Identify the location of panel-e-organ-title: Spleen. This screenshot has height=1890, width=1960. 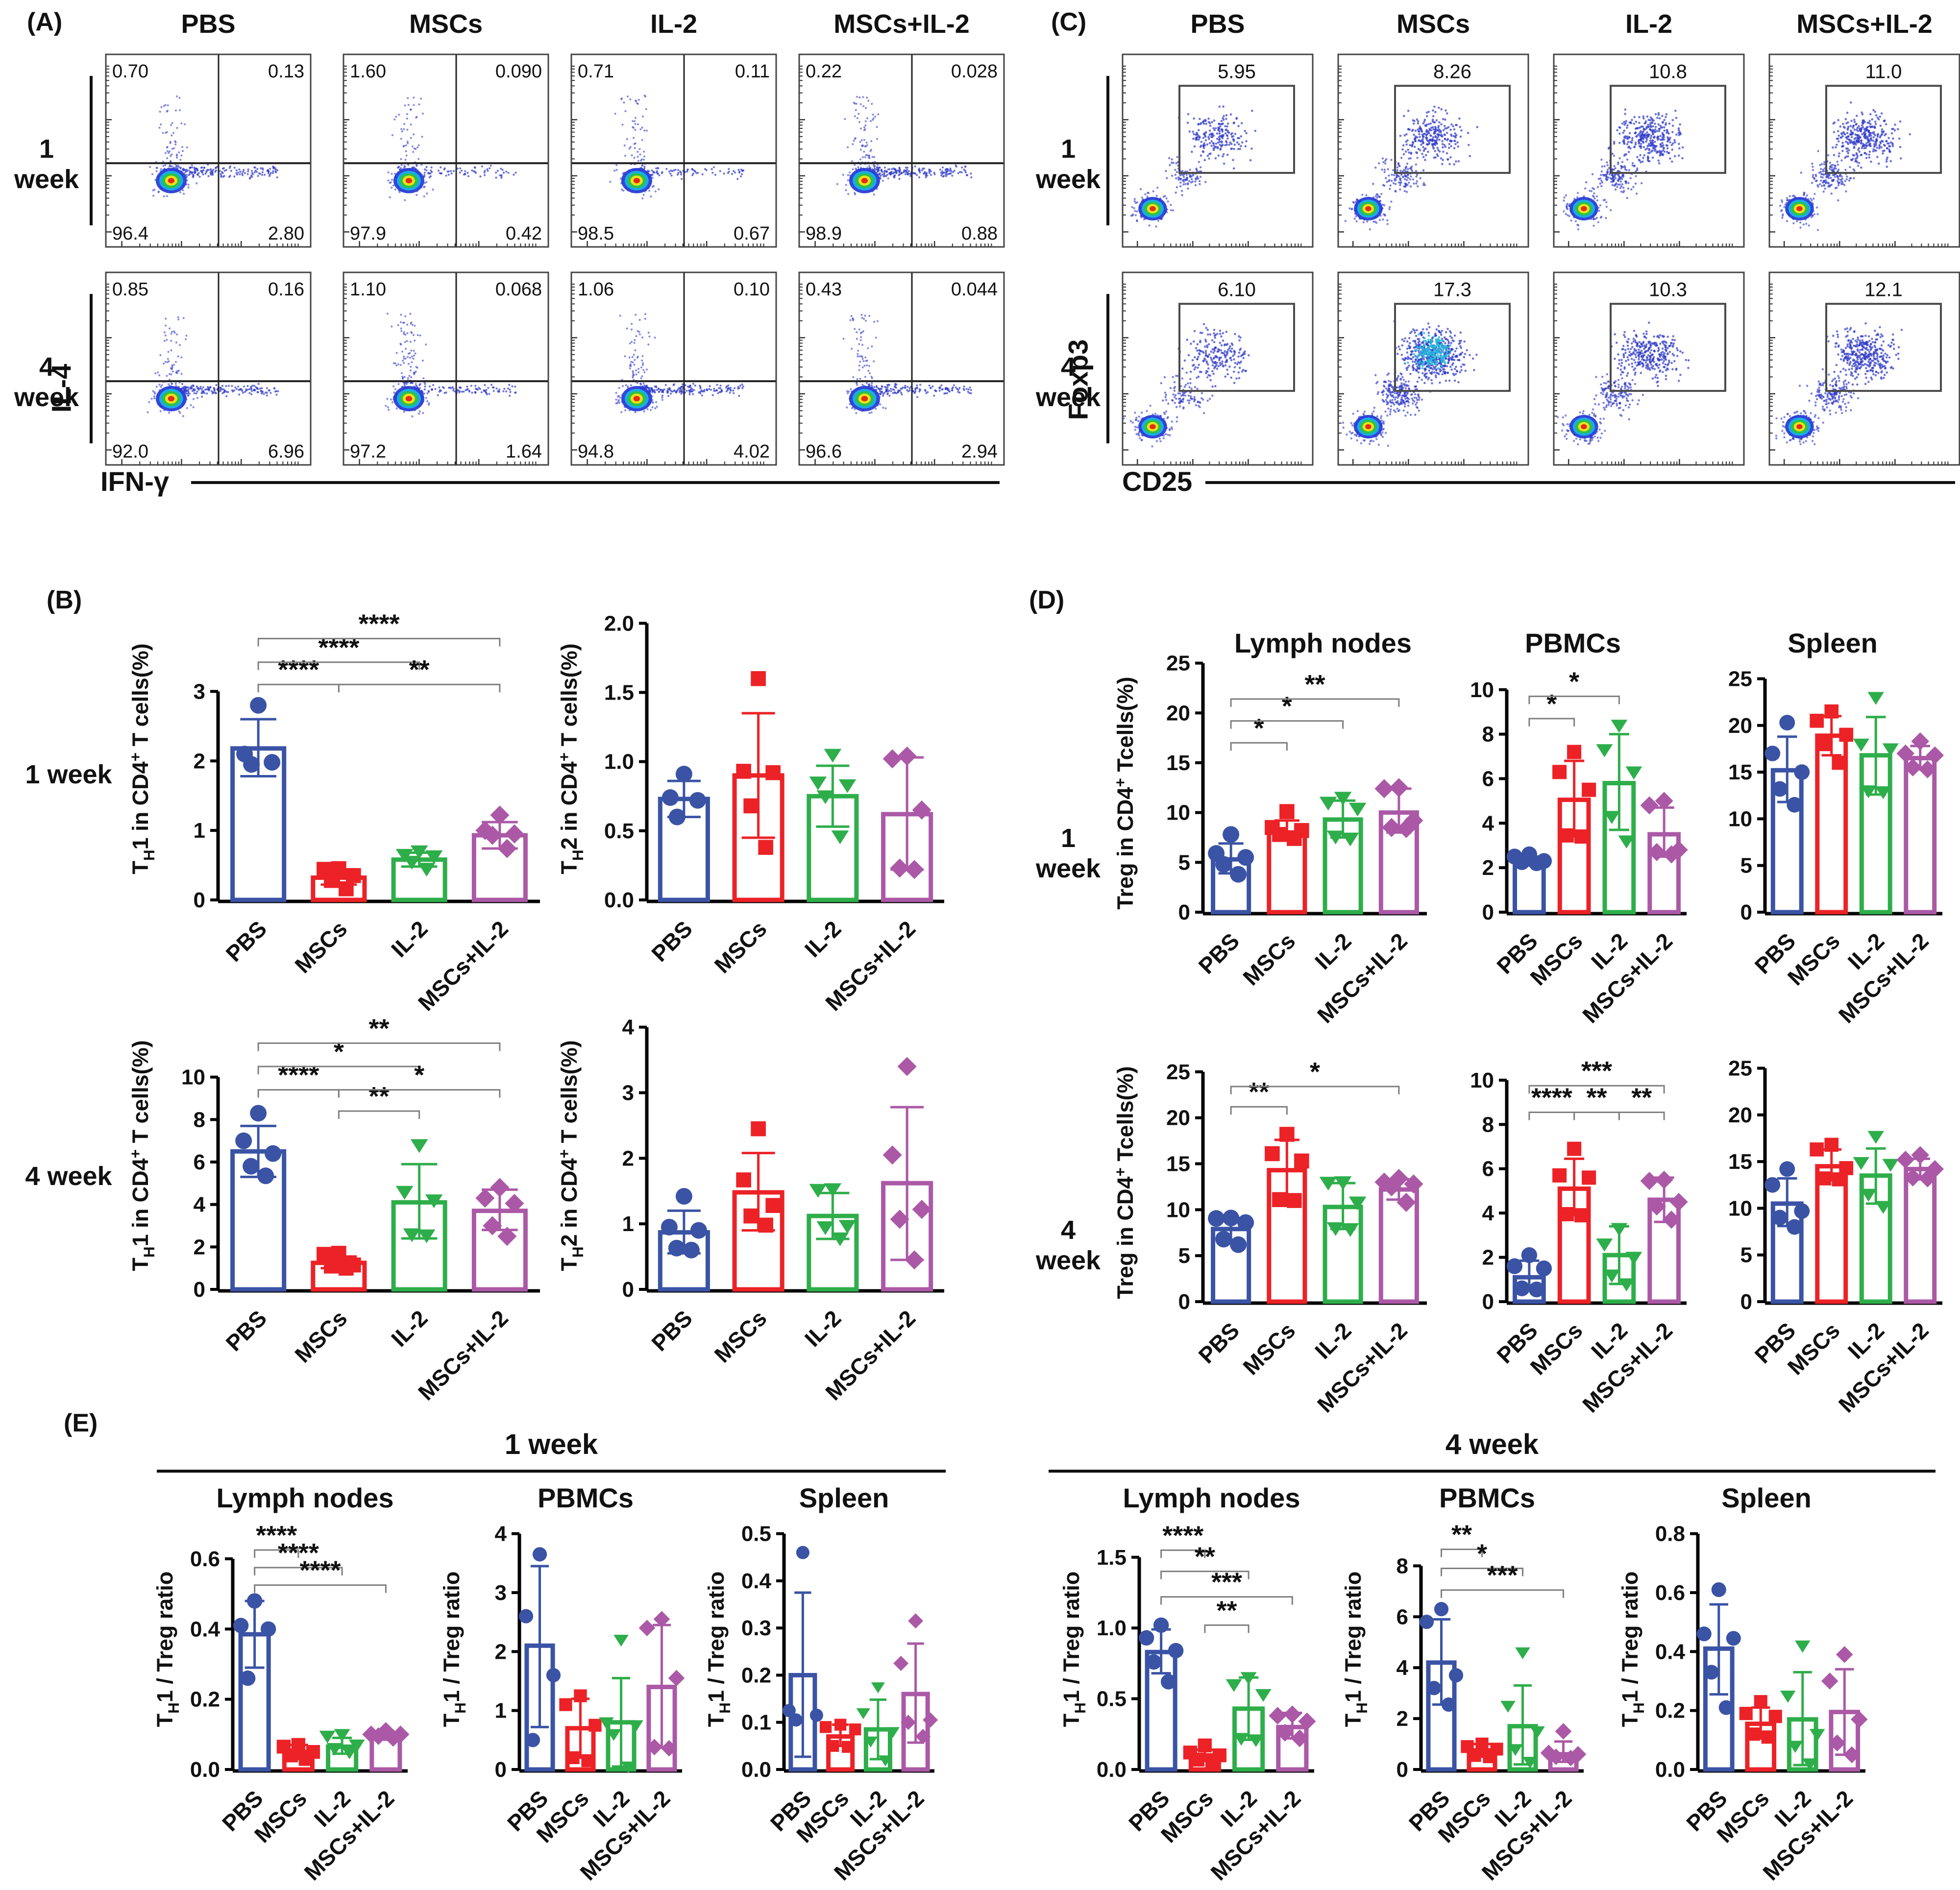
(844, 1497).